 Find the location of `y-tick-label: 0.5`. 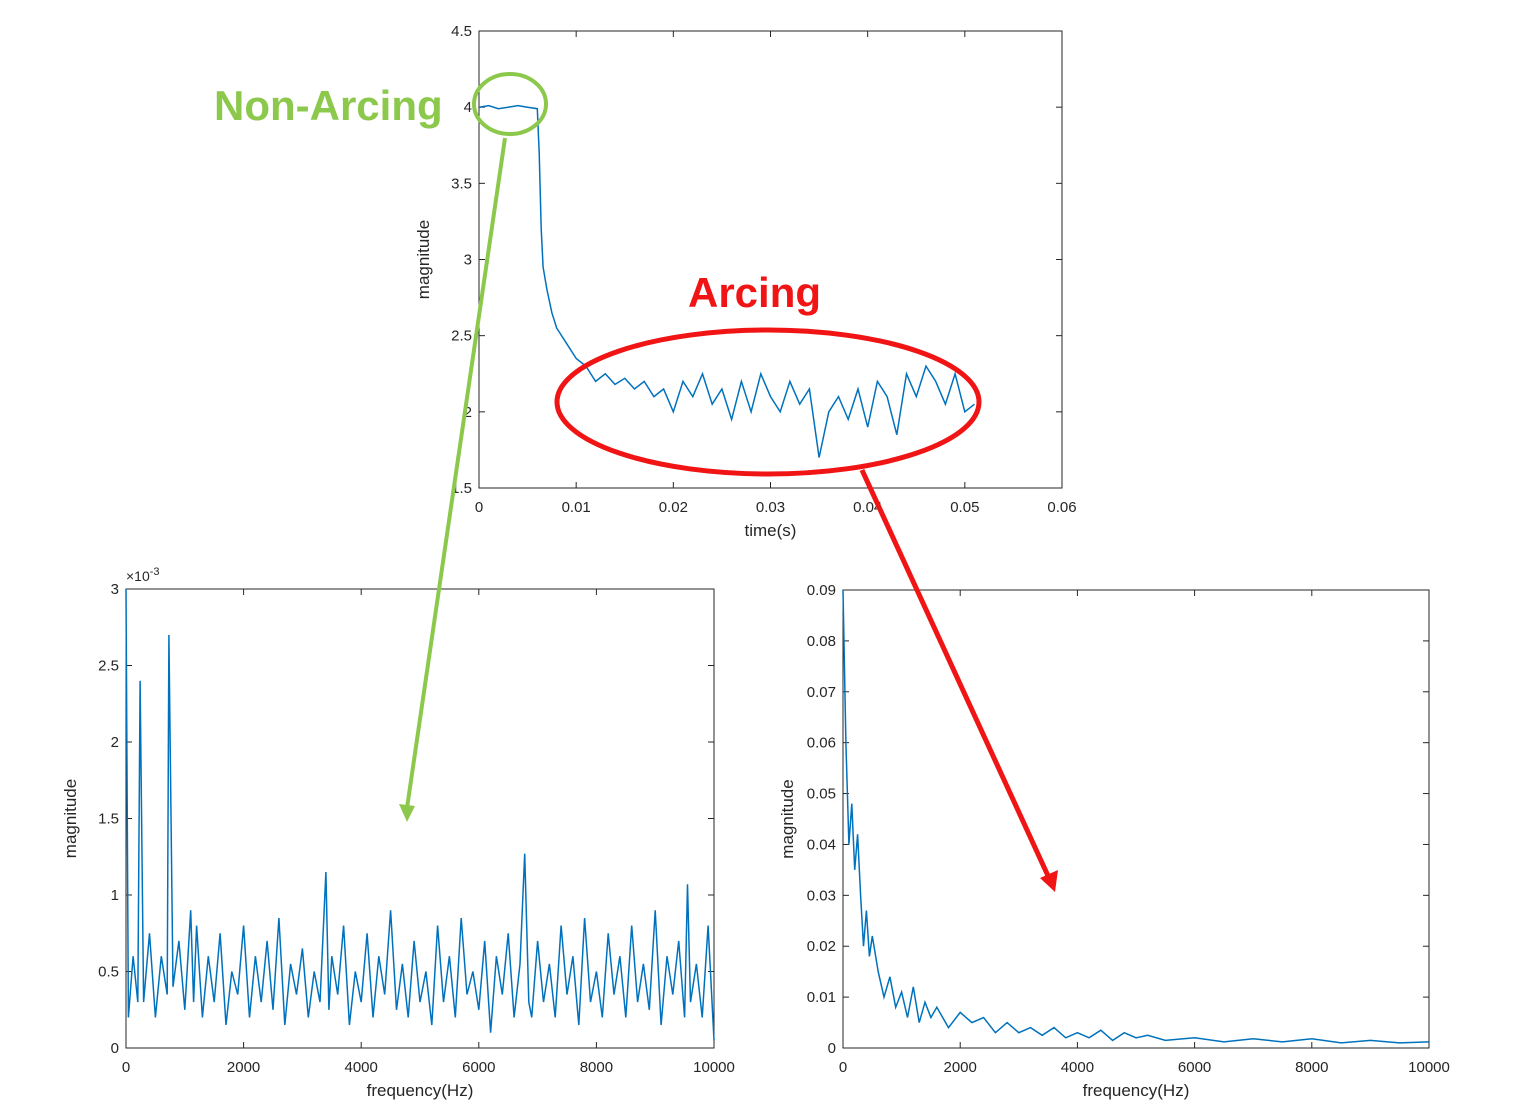

y-tick-label: 0.5 is located at coordinates (108, 972).